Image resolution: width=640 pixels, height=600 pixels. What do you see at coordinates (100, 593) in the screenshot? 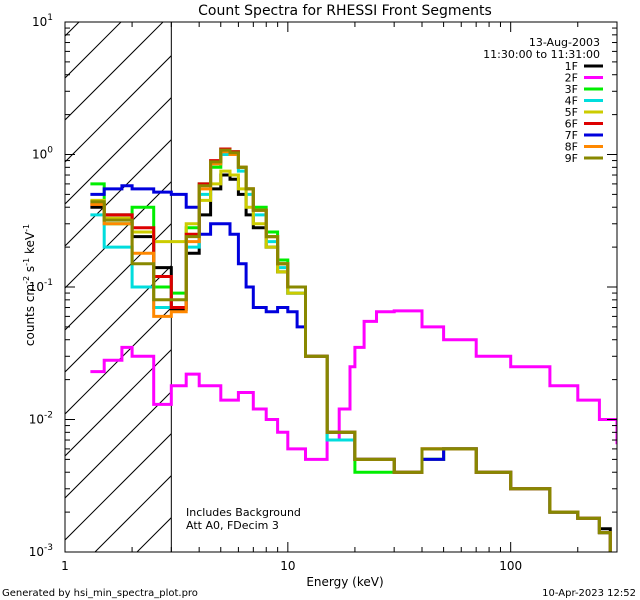
I see `footer-generated-by: Generated by hsi_min_spectra_plot.pro` at bounding box center [100, 593].